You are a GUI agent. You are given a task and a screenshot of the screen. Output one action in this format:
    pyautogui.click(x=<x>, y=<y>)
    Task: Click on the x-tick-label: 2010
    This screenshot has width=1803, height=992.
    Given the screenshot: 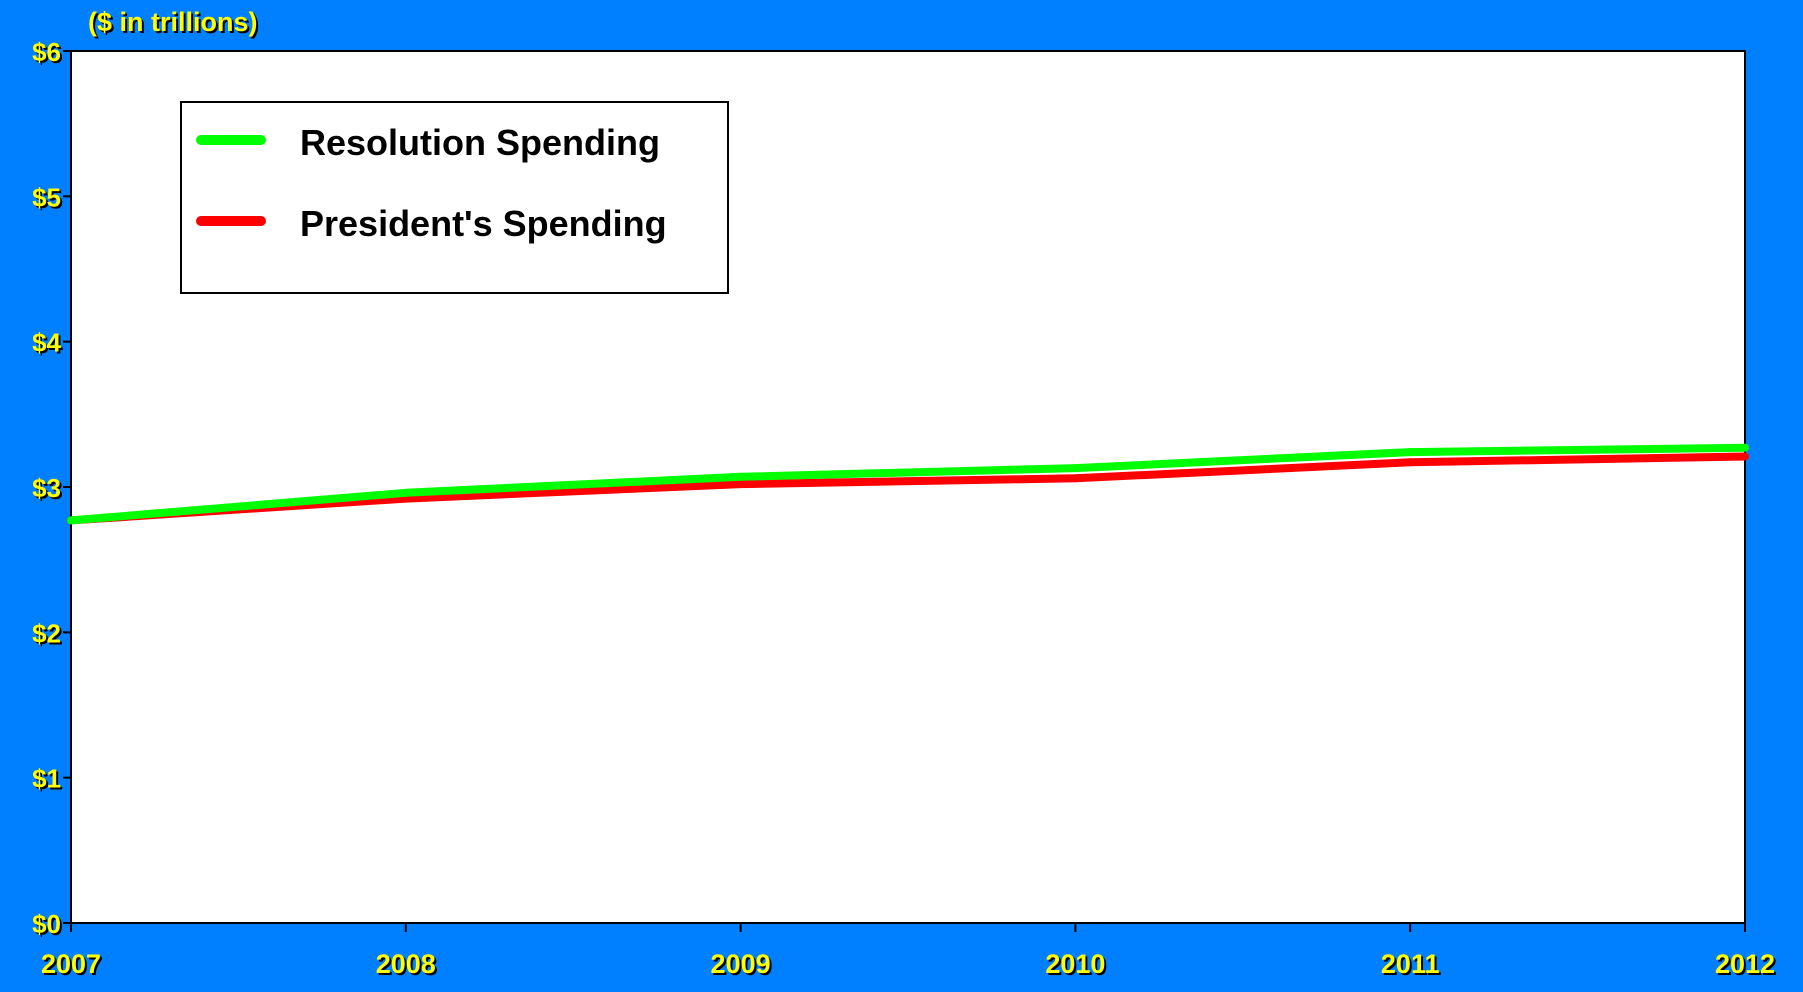 What is the action you would take?
    pyautogui.click(x=1075, y=964)
    